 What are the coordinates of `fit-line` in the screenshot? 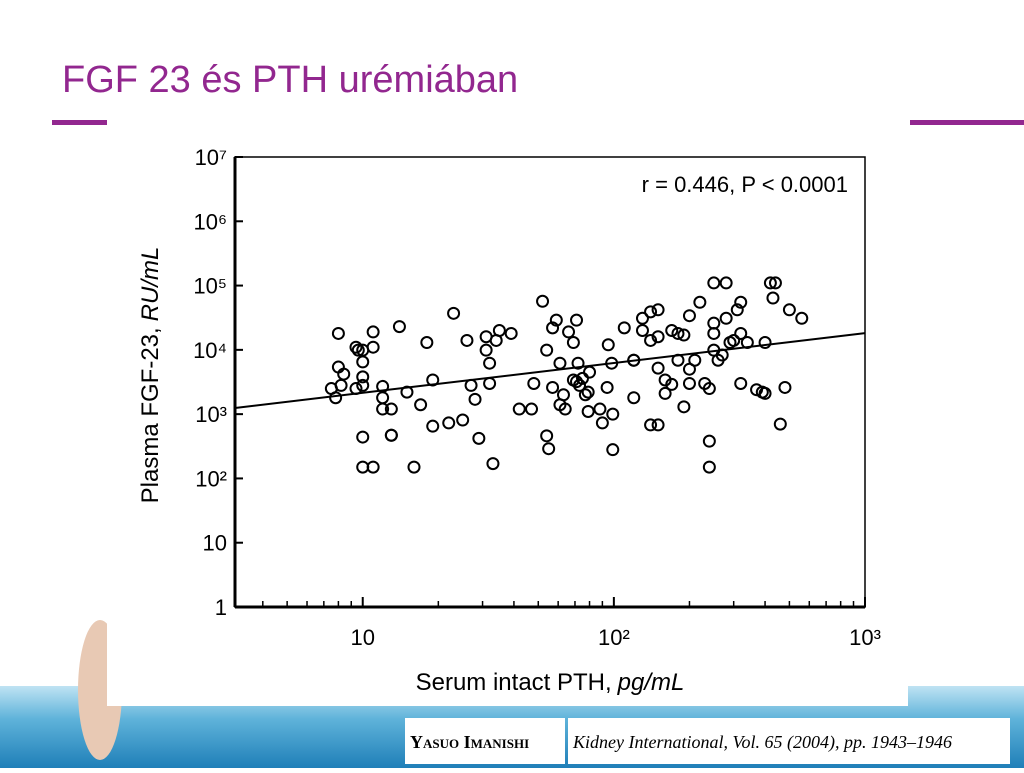 It's located at (550, 371).